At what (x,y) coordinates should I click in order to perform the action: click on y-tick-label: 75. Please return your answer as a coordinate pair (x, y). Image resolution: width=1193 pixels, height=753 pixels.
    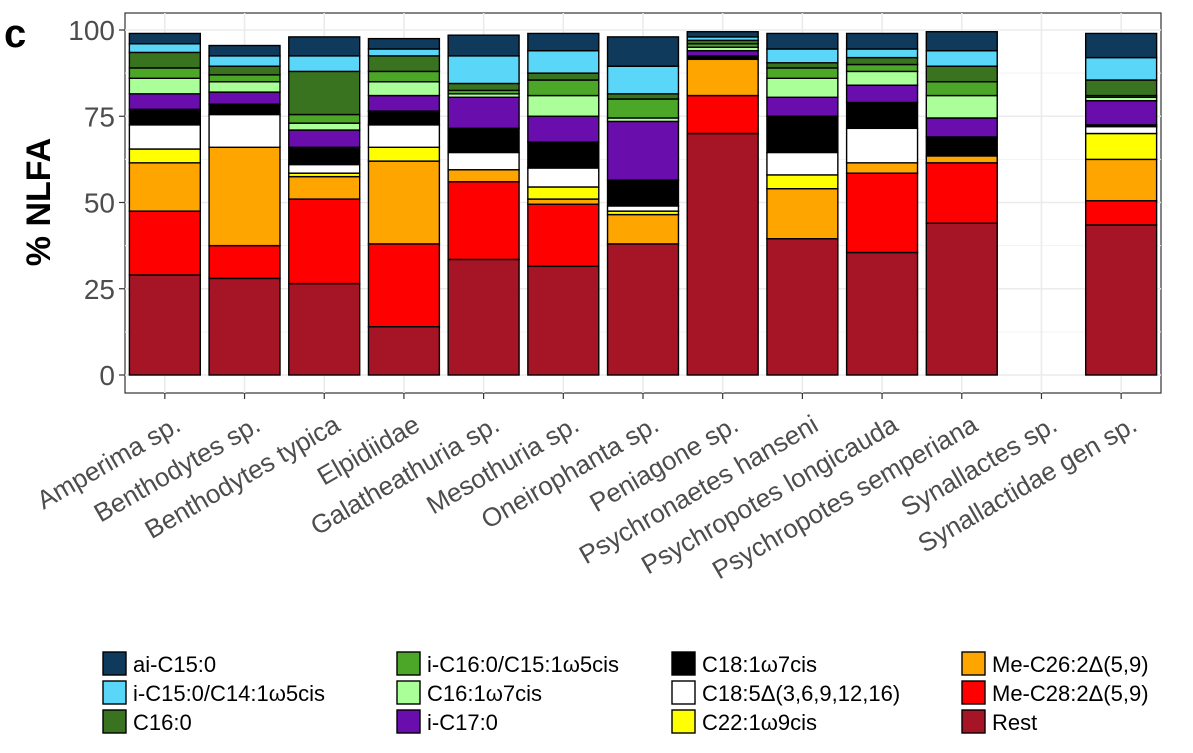
    Looking at the image, I should click on (99, 116).